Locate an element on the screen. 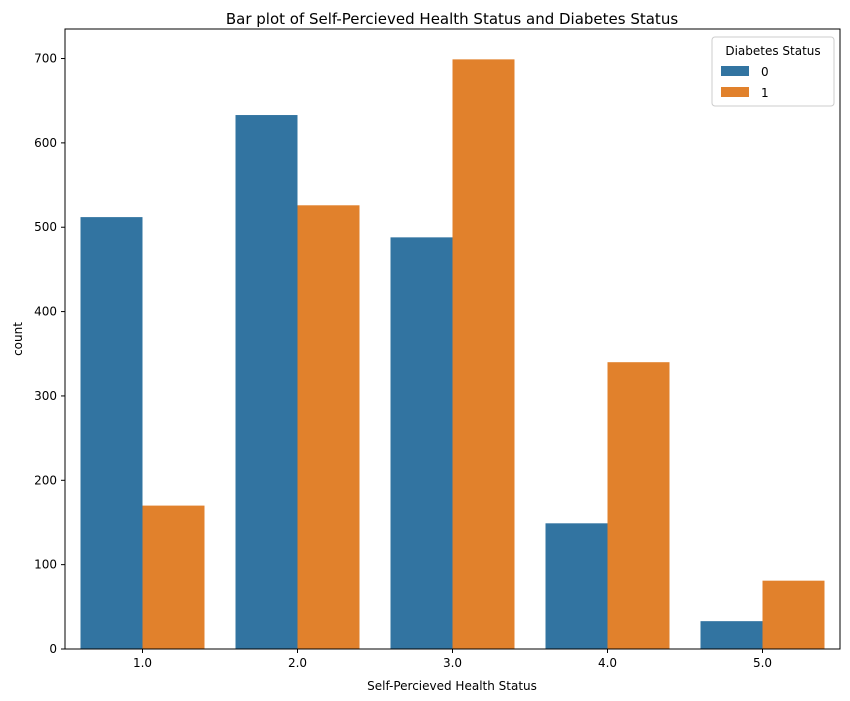 The height and width of the screenshot is (701, 850). y-tick-label: 0 is located at coordinates (53, 649).